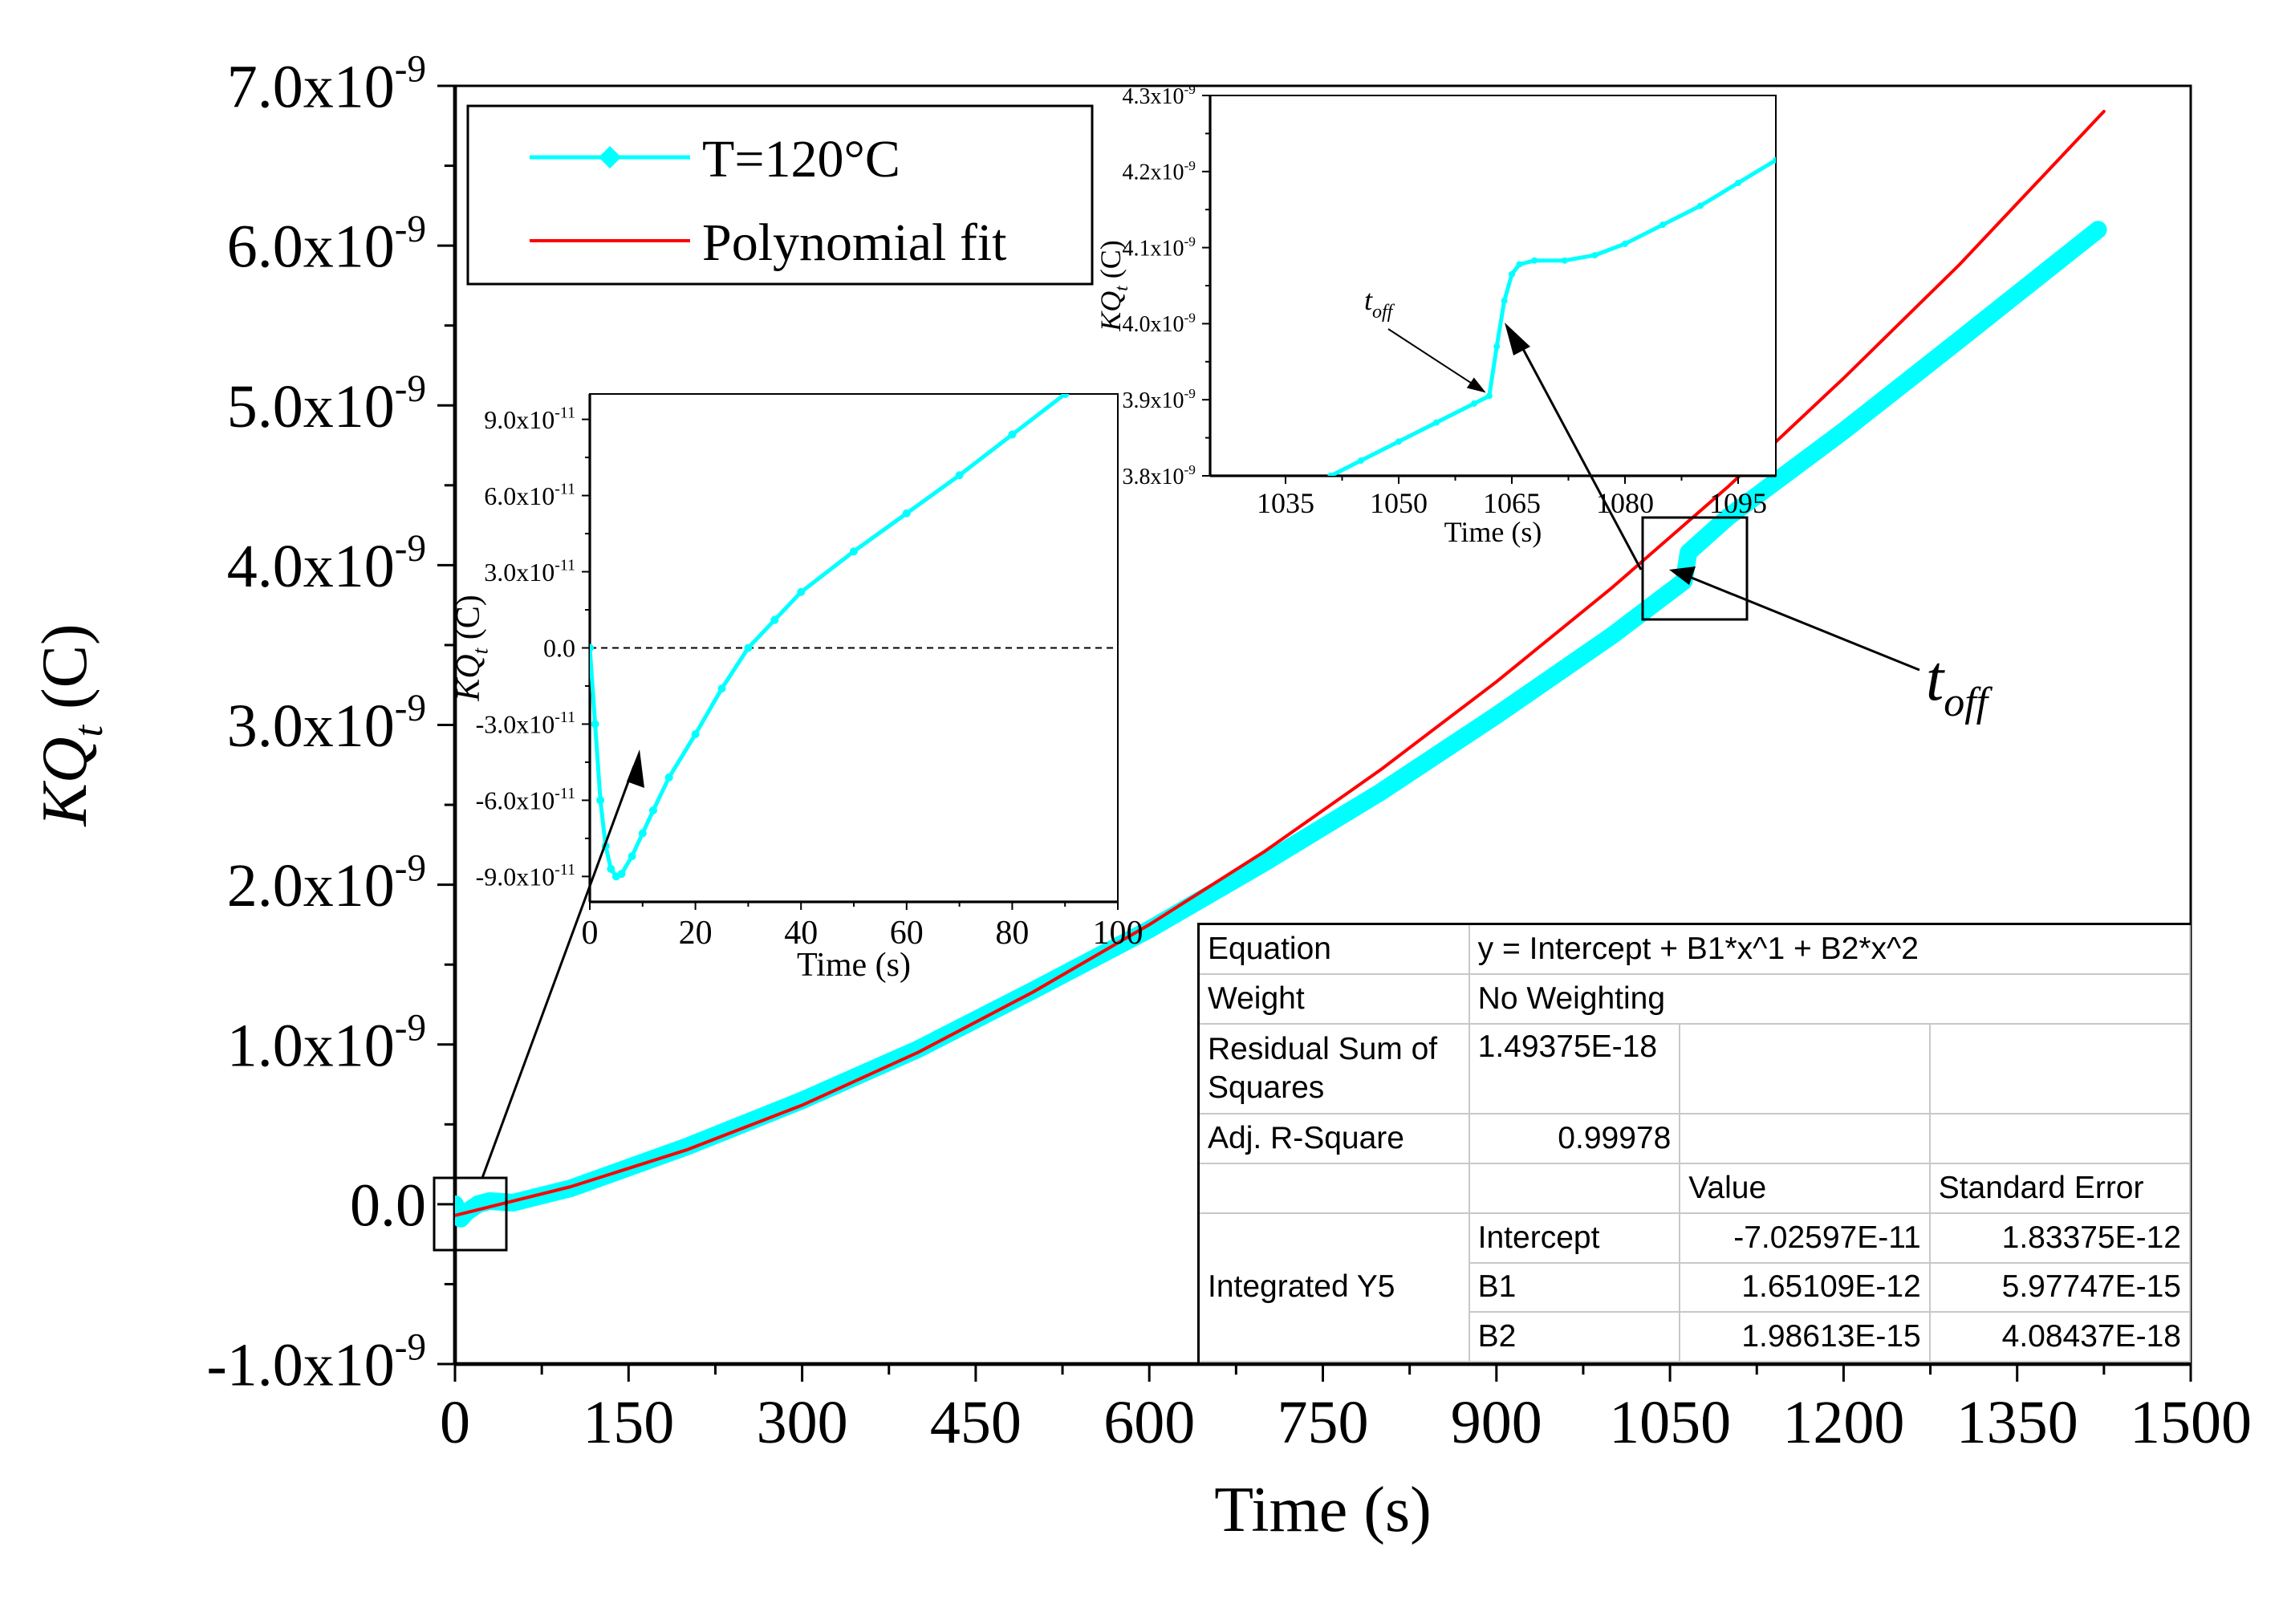  I want to click on x-tick-label: 600, so click(1149, 1422).